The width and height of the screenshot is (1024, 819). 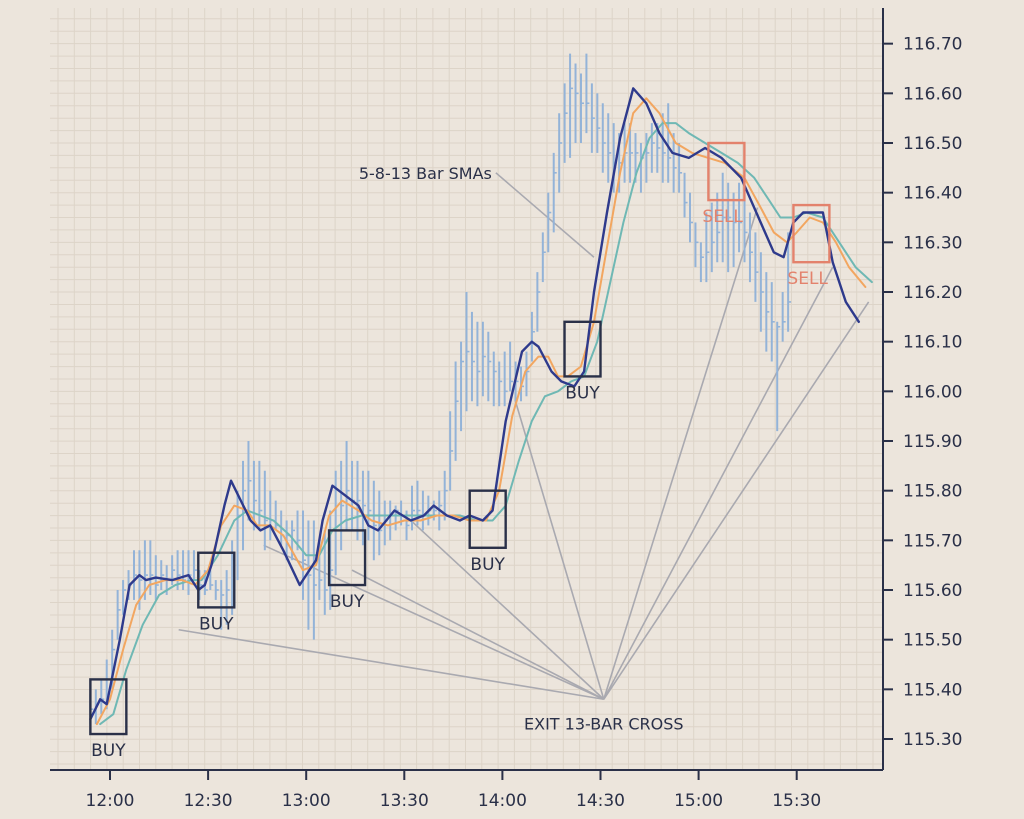 What do you see at coordinates (502, 801) in the screenshot?
I see `x-tick-label: 14:00` at bounding box center [502, 801].